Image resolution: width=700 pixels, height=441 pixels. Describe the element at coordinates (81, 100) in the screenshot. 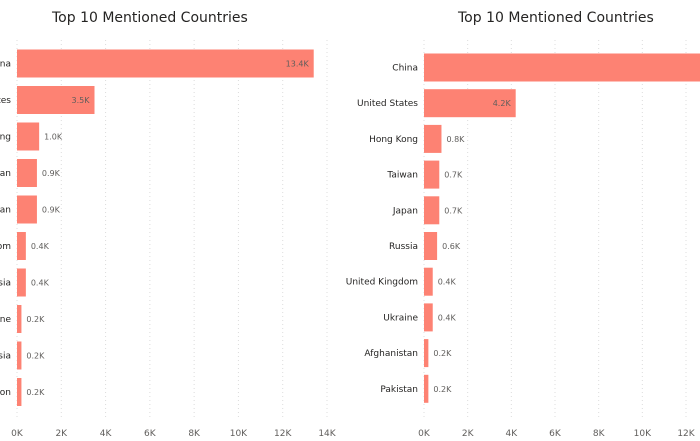

I see `data-label: 3.5K` at that location.